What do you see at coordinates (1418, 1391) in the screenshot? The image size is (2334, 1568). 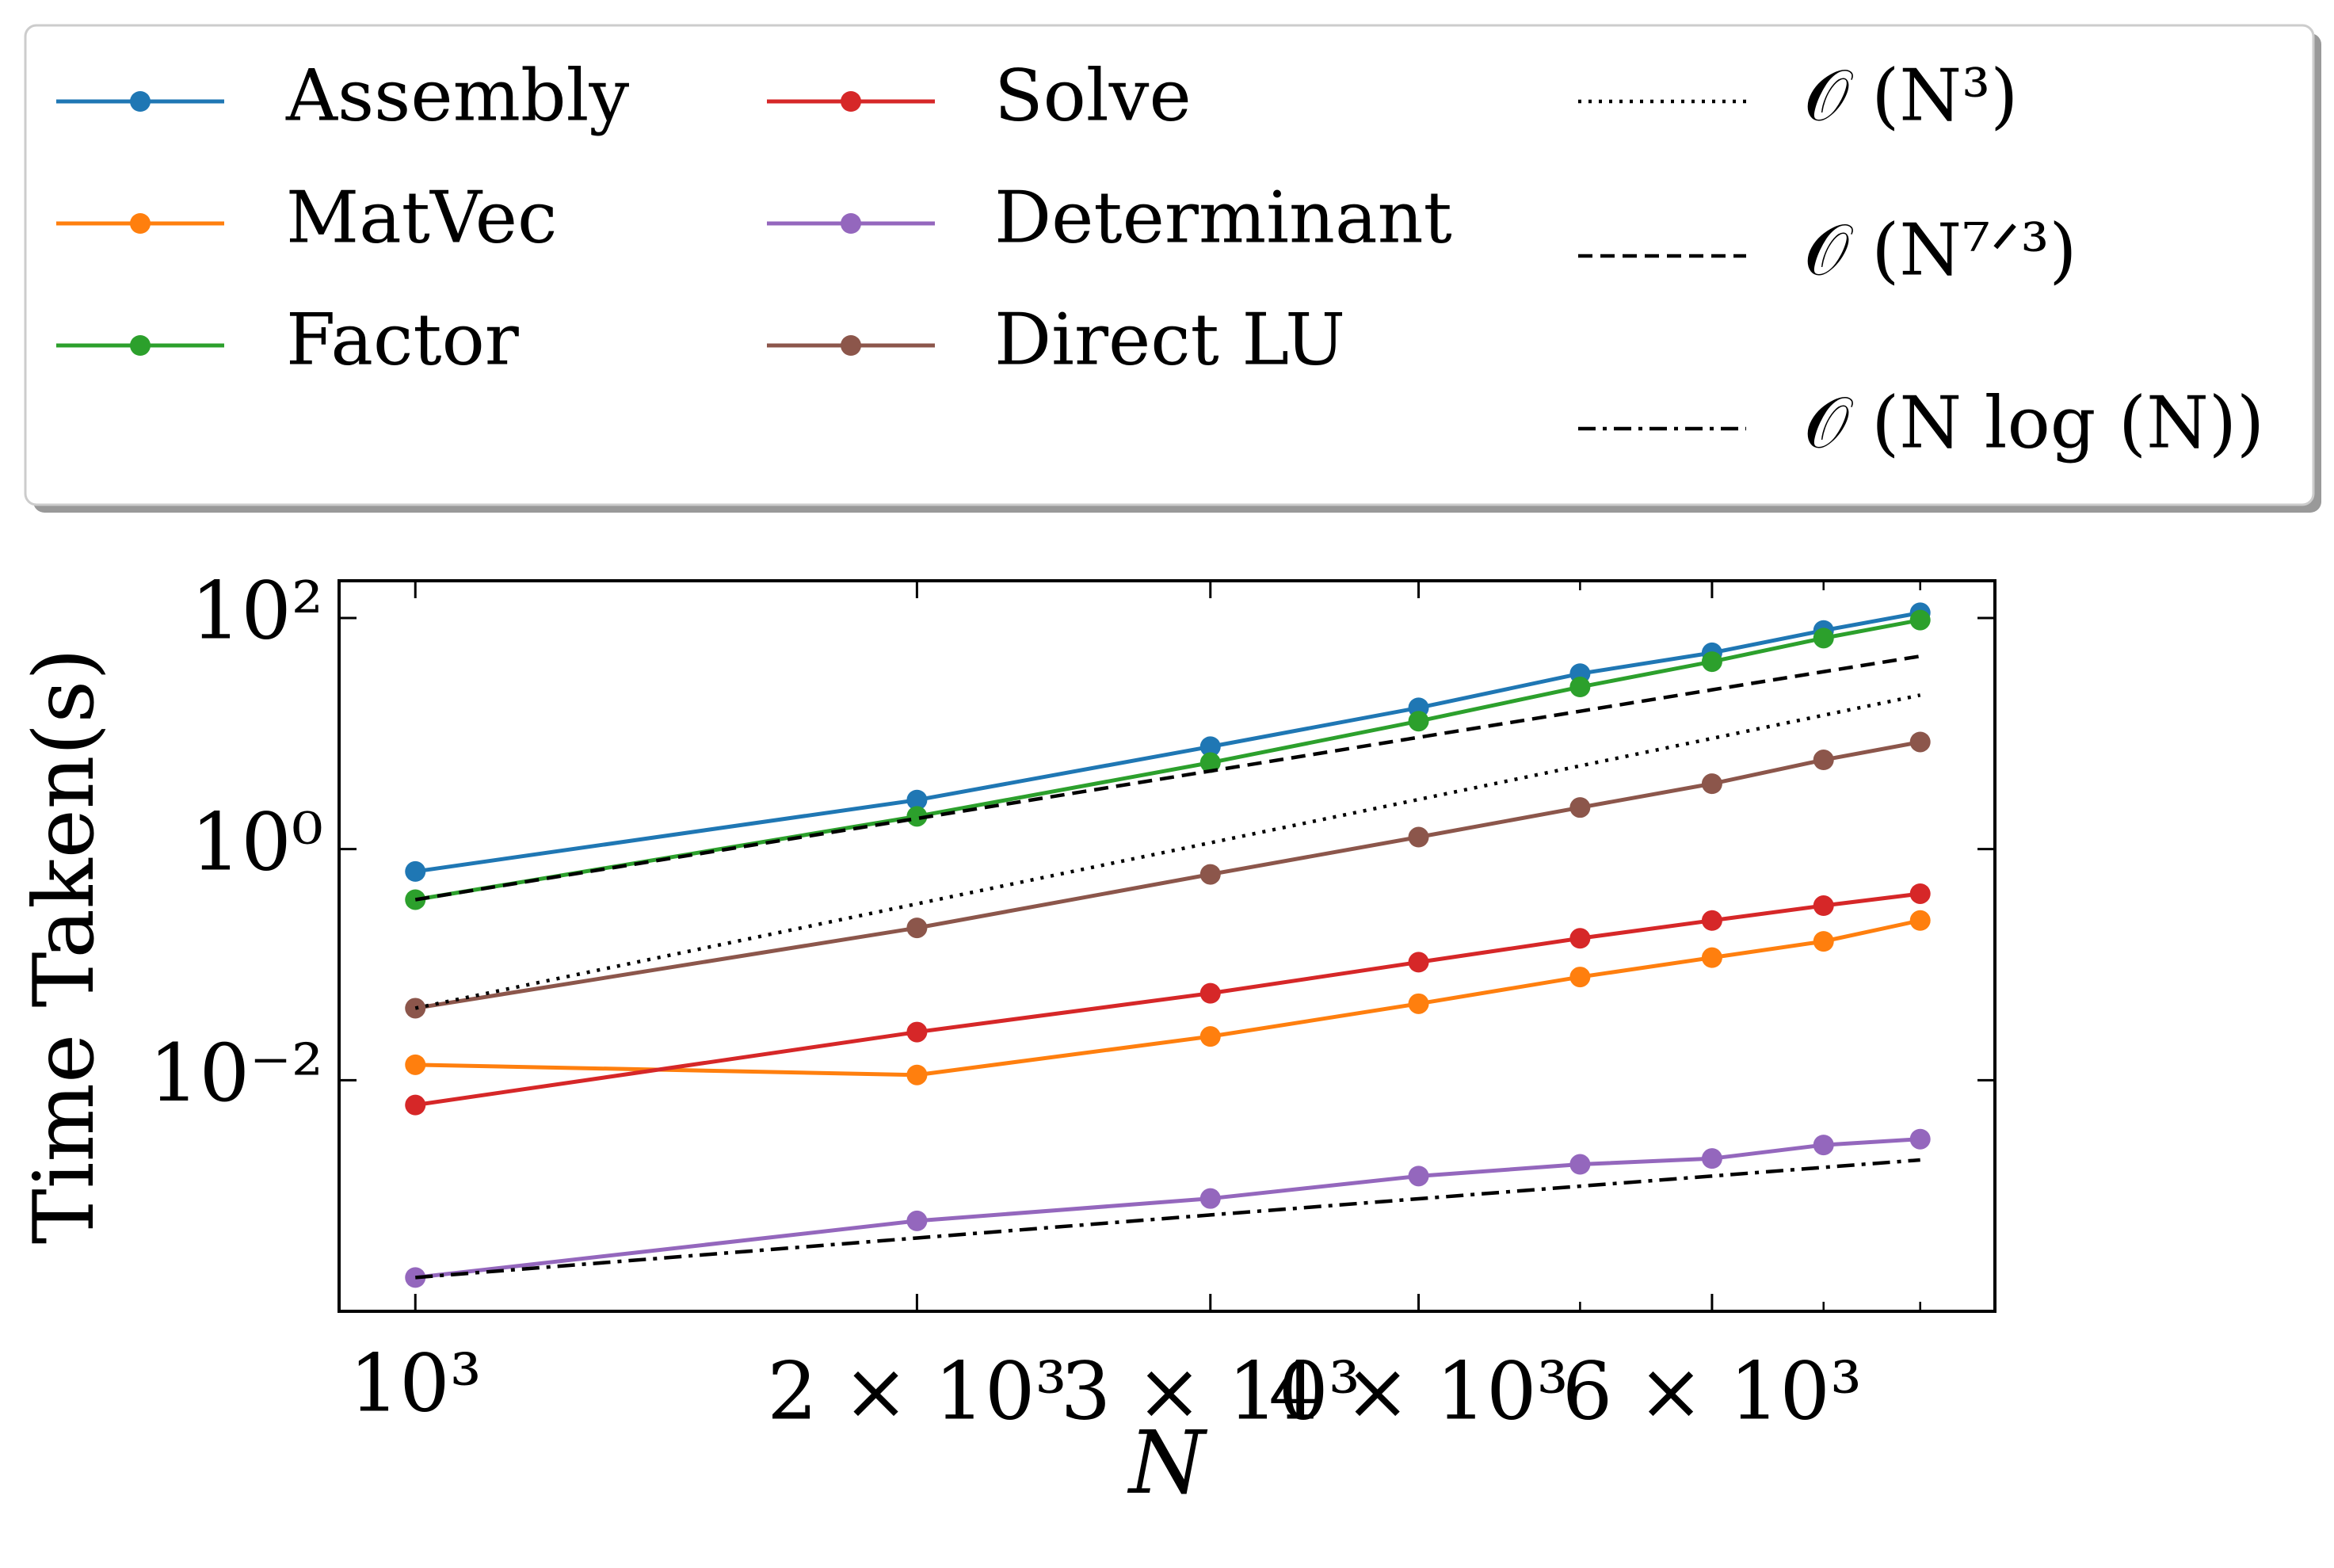 I see `x-tick-label: 4 × 10³` at bounding box center [1418, 1391].